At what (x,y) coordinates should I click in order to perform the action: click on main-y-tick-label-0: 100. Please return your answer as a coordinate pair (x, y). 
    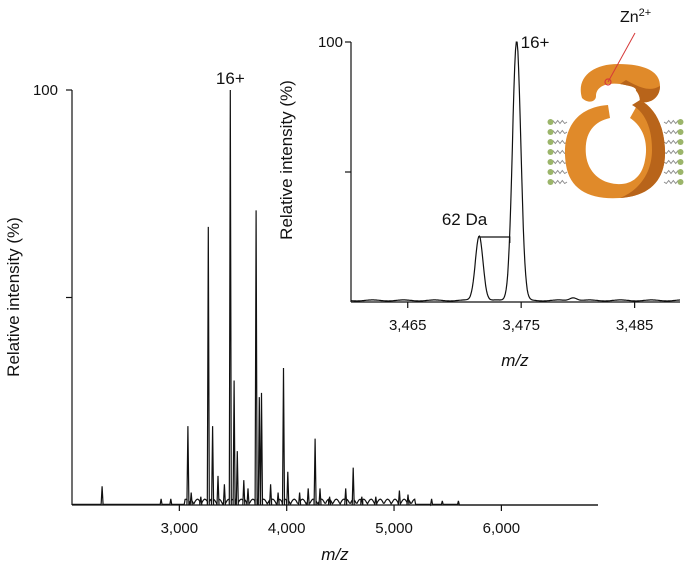
    Looking at the image, I should click on (45, 90).